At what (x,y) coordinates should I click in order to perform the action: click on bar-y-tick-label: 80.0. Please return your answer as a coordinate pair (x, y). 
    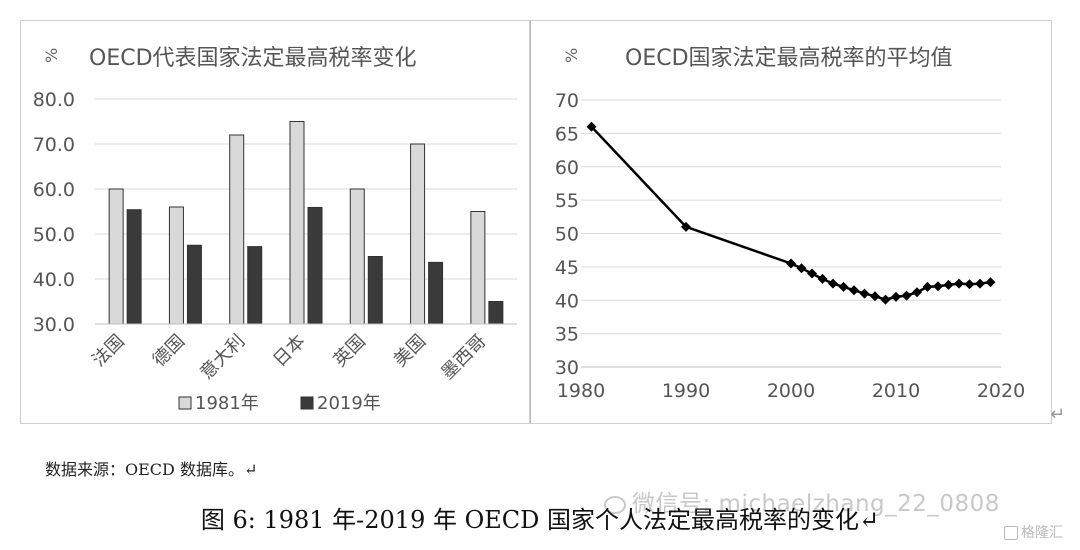
    Looking at the image, I should click on (54, 100).